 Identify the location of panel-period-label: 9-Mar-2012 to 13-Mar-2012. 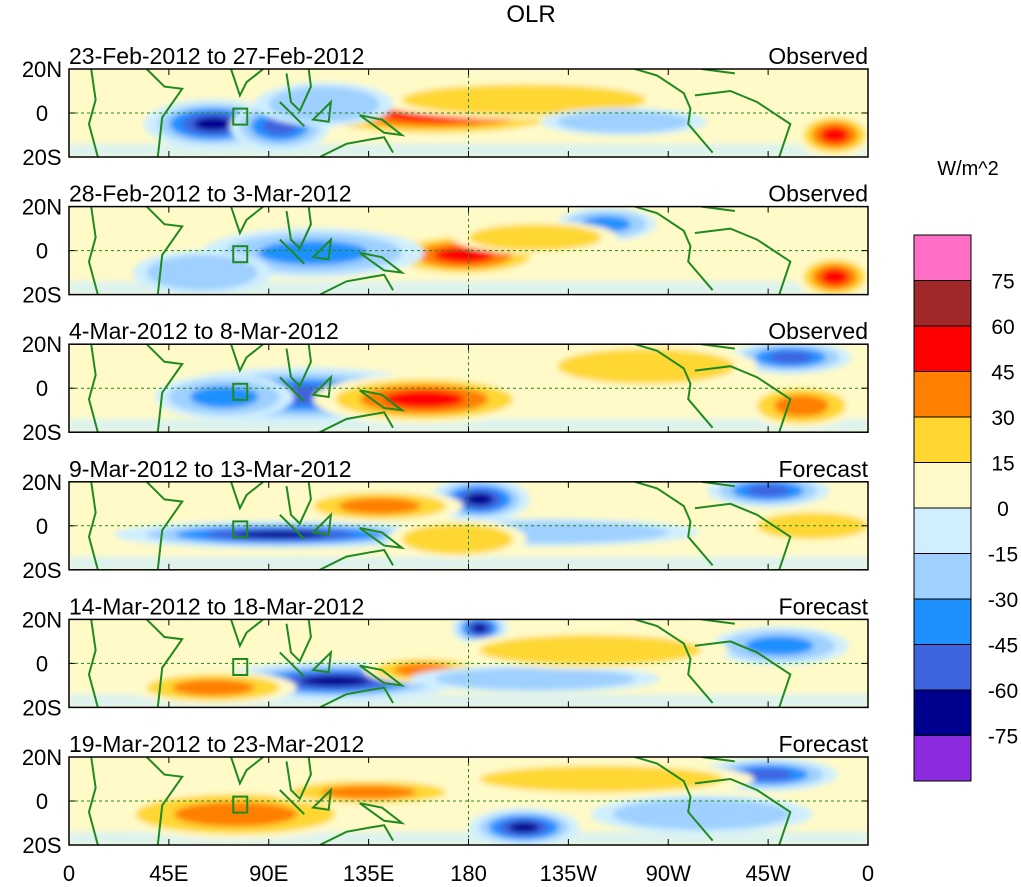
(210, 469).